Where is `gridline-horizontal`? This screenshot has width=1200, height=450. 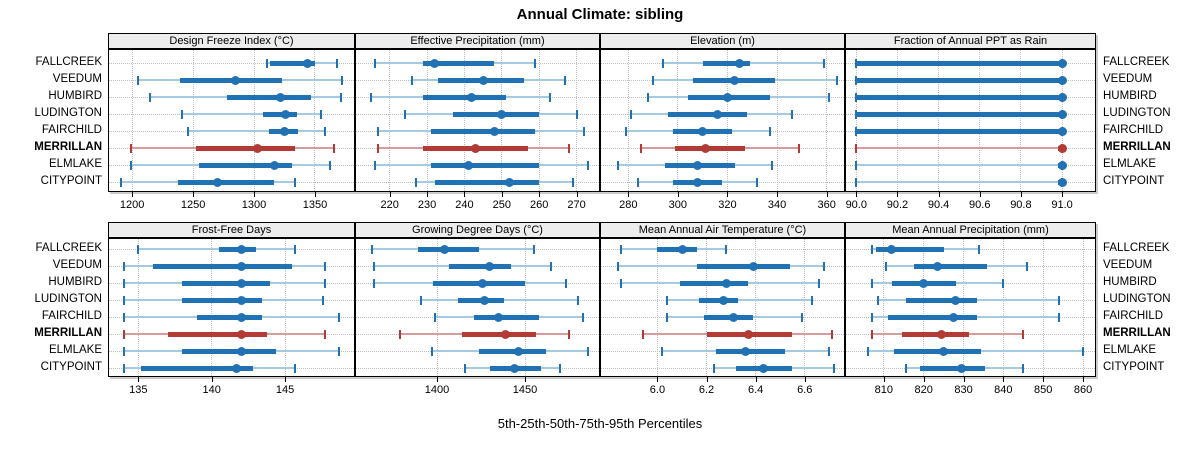
gridline-horizontal is located at coordinates (231, 63).